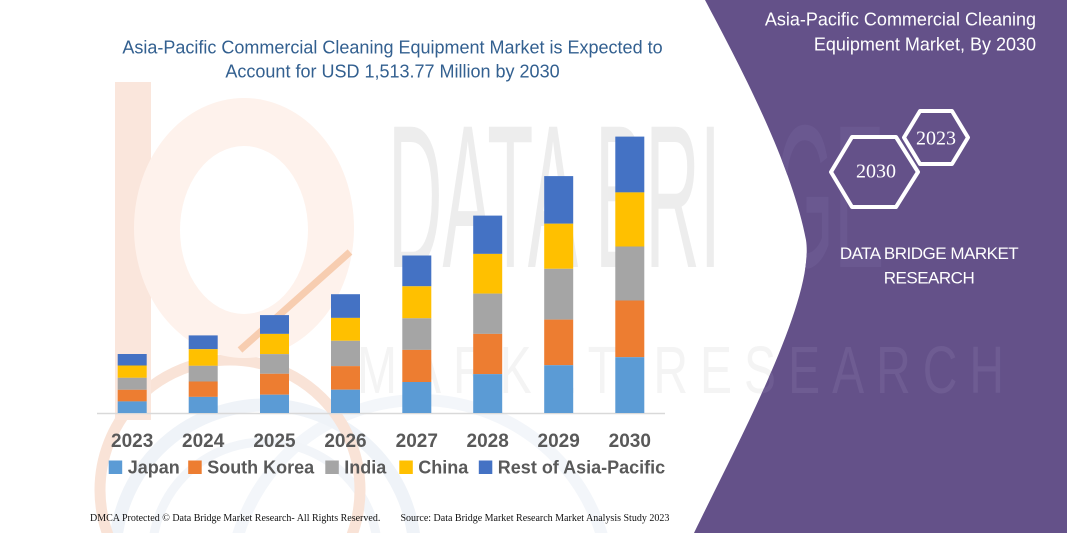 This screenshot has width=1067, height=533. Describe the element at coordinates (488, 441) in the screenshot. I see `svg-text: 2028` at that location.